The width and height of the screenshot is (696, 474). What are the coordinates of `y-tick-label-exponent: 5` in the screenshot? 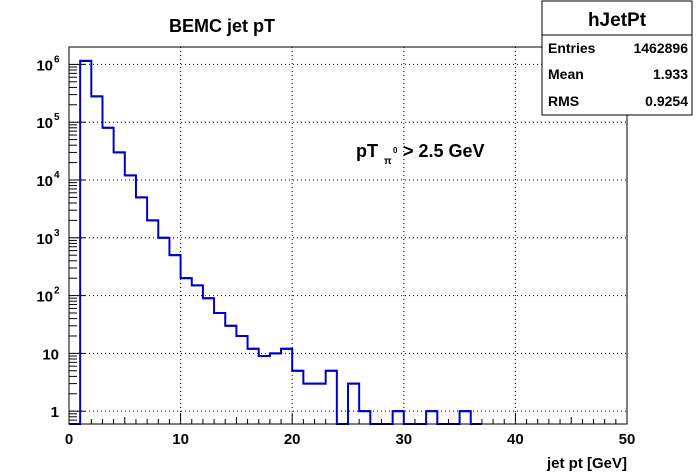 It's located at (57, 117).